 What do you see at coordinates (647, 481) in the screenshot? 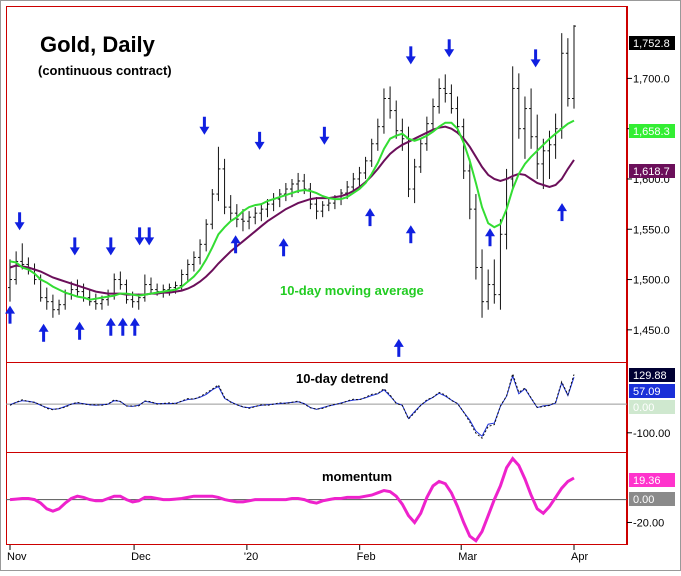
I see `momentum-top-value: 19.36` at bounding box center [647, 481].